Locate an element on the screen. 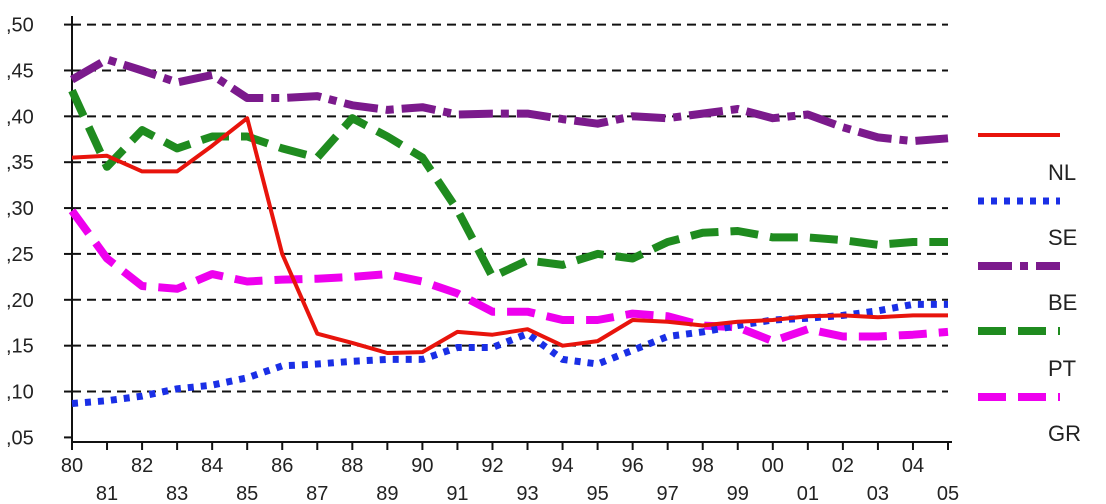 This screenshot has height=504, width=1106. x-tick-label: 81 is located at coordinates (107, 493).